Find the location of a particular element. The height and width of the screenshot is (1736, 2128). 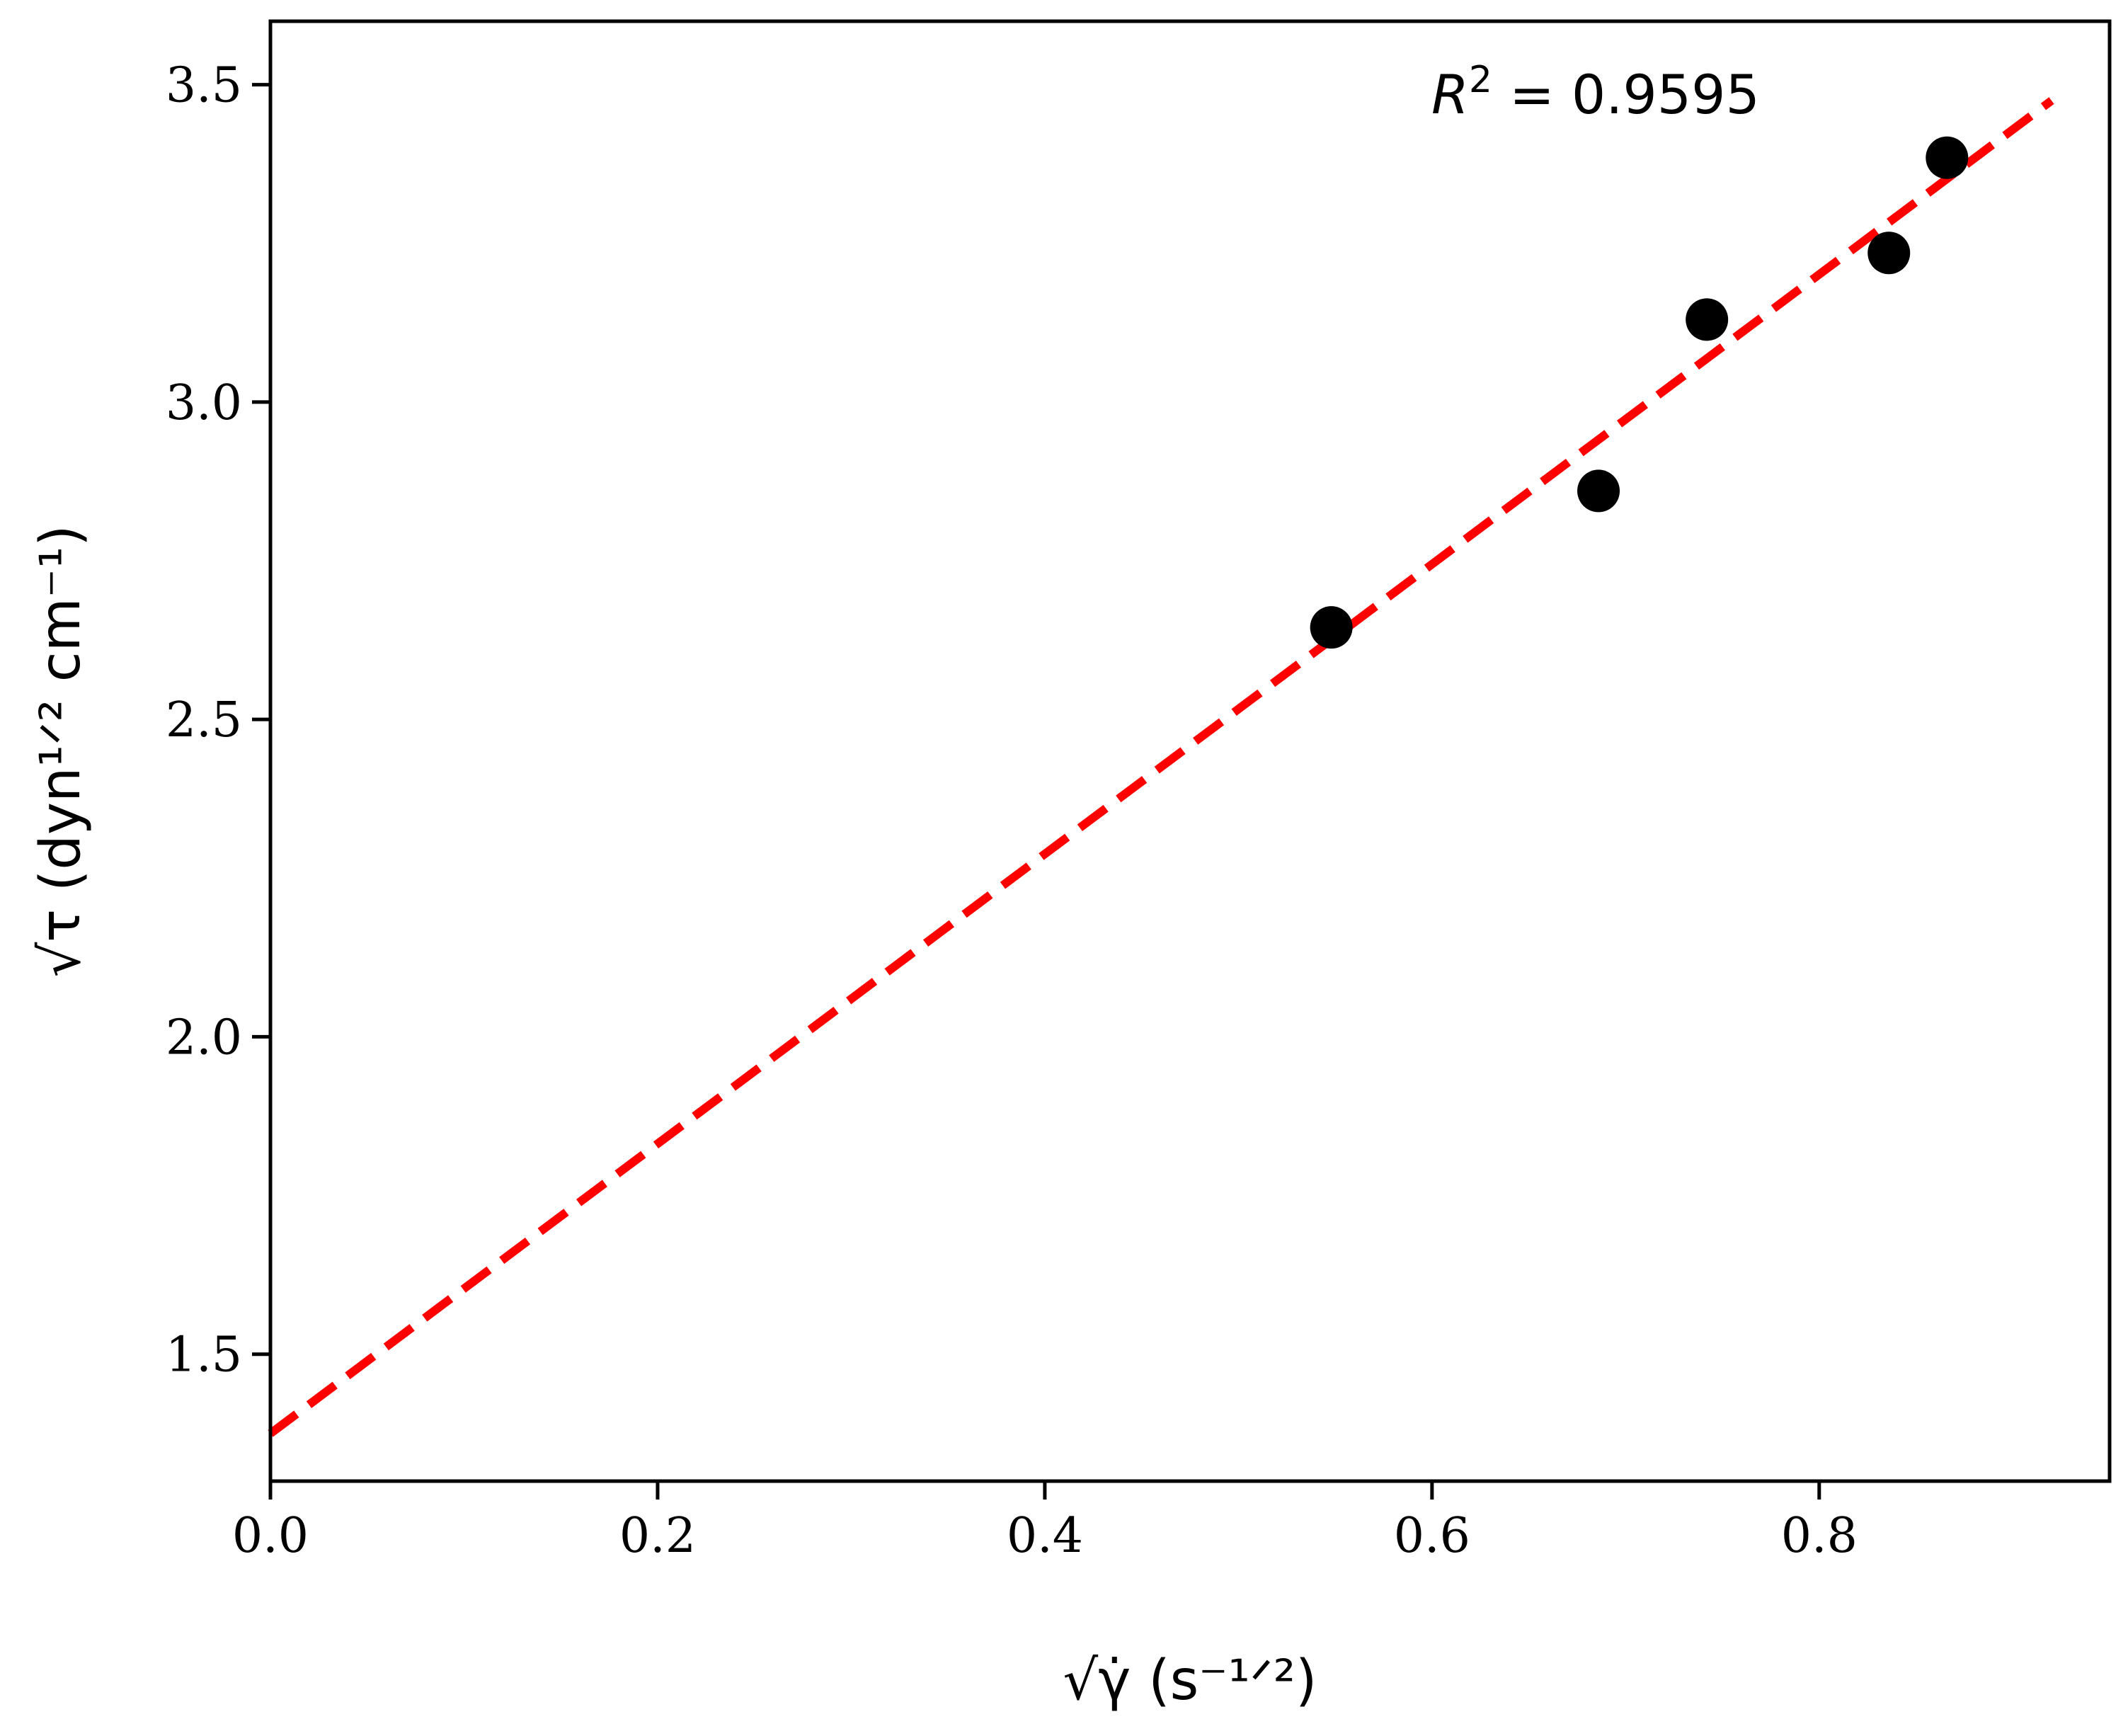

y-tick-label: 2.0 is located at coordinates (204, 1038).